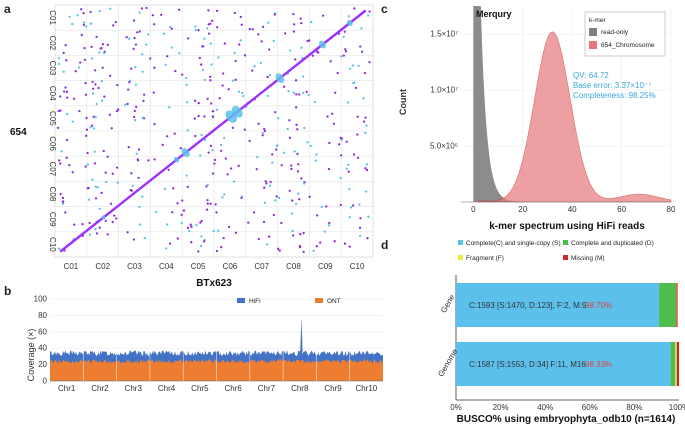 The width and height of the screenshot is (685, 426). I want to click on coverage-ytick: 40, so click(42, 348).